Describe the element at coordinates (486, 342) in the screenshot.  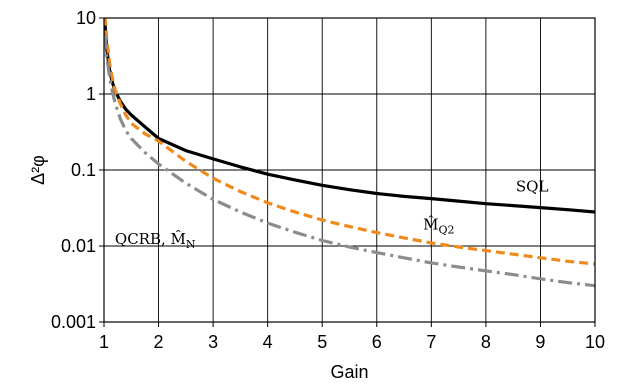
I see `x-tick-label: 8` at that location.